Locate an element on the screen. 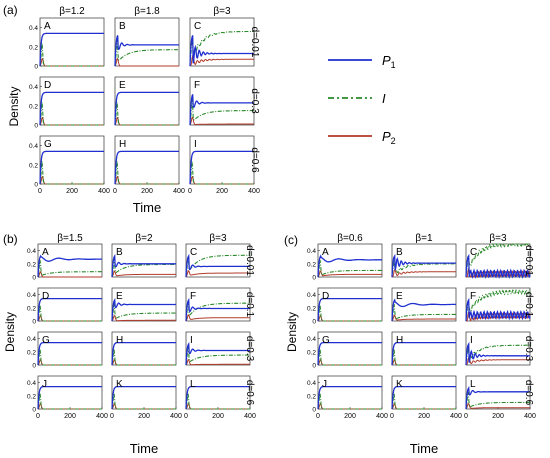 This screenshot has height=458, width=550. column-title: β=1.8 is located at coordinates (147, 11).